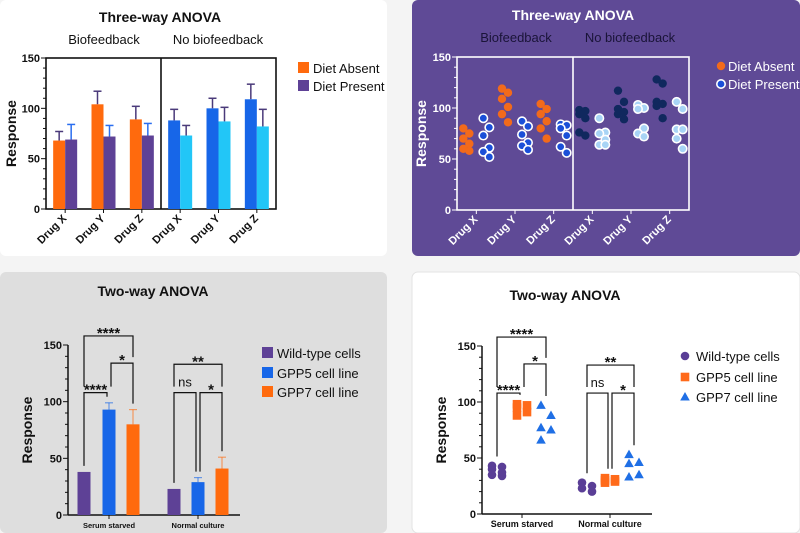 This screenshot has height=533, width=800. Describe the element at coordinates (160, 17) in the screenshot. I see `chart-title: Three-way ANOVA` at that location.